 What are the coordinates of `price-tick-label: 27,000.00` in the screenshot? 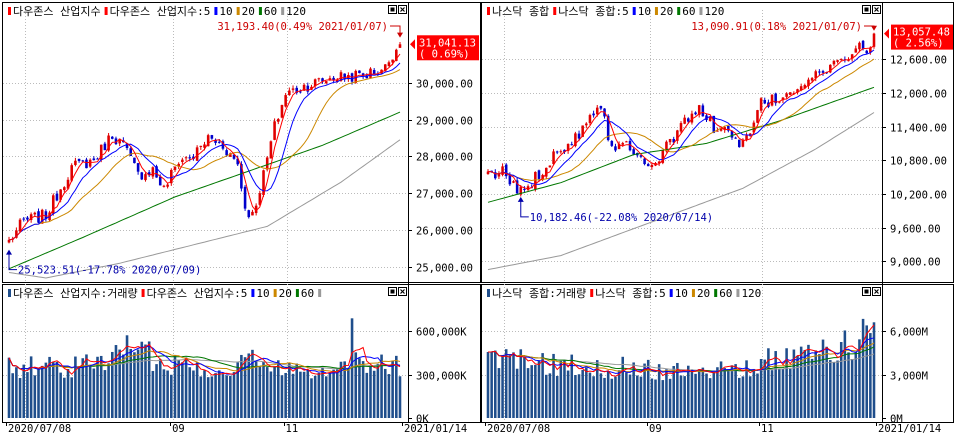 It's located at (444, 195).